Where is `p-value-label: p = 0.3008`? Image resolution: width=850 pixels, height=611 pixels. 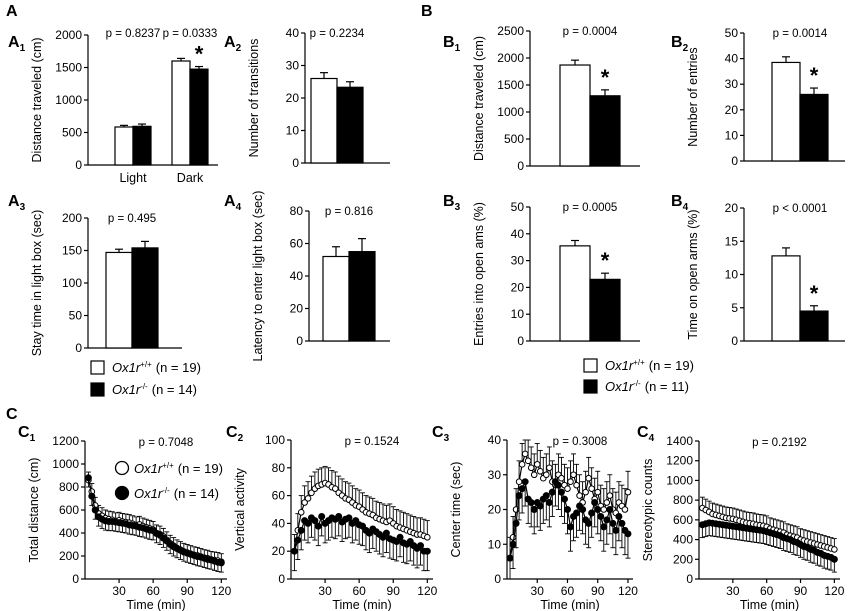 p-value-label: p = 0.3008 is located at coordinates (580, 442).